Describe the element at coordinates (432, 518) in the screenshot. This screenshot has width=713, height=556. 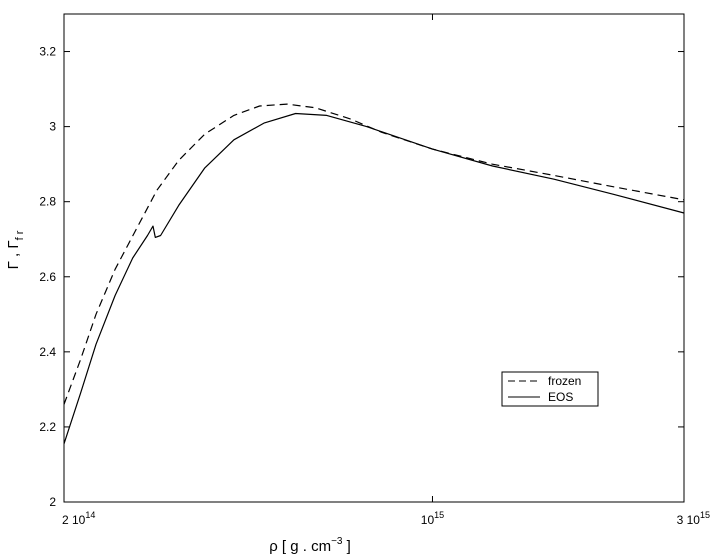
I see `x-tick-label: 1015` at that location.